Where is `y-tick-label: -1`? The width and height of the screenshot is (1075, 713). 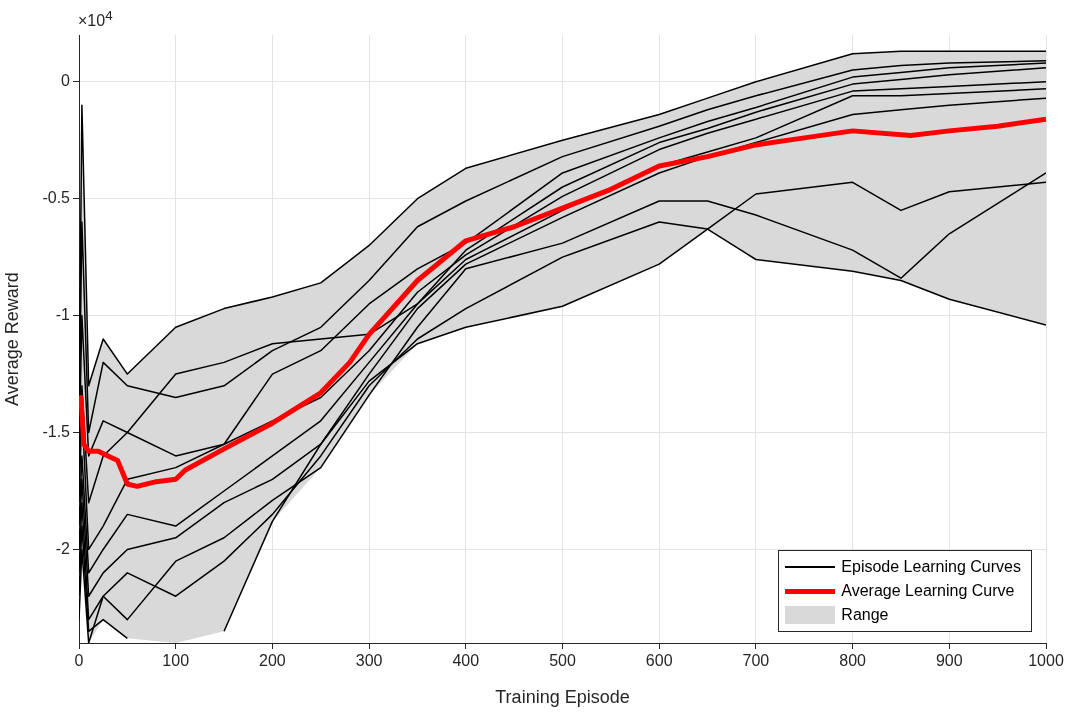
y-tick-label: -1 is located at coordinates (63, 315).